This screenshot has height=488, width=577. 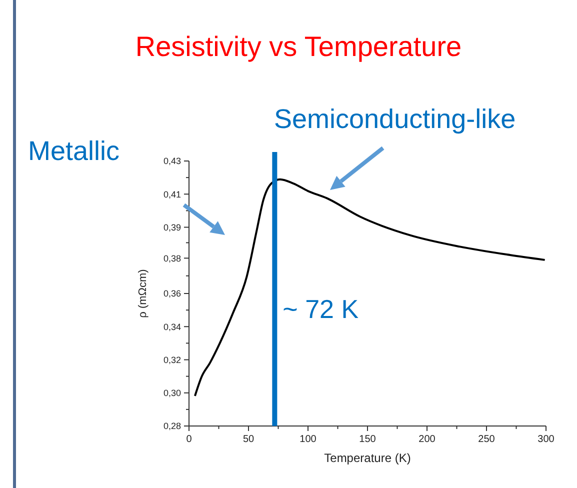 What do you see at coordinates (172, 227) in the screenshot?
I see `y-tick-label: 0,39` at bounding box center [172, 227].